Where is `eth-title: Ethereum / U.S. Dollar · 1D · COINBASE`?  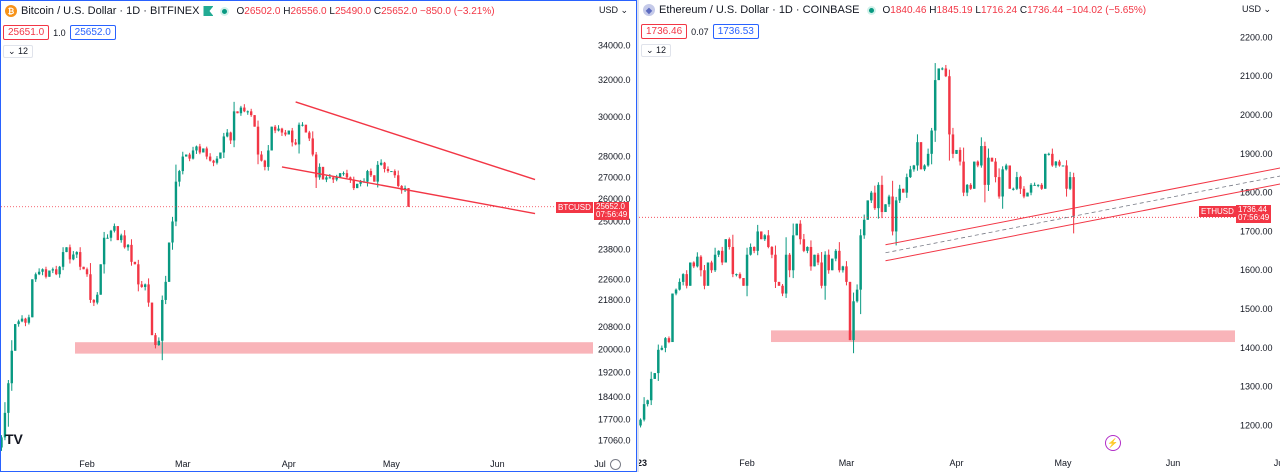
eth-title: Ethereum / U.S. Dollar · 1D · COINBASE is located at coordinates (759, 10).